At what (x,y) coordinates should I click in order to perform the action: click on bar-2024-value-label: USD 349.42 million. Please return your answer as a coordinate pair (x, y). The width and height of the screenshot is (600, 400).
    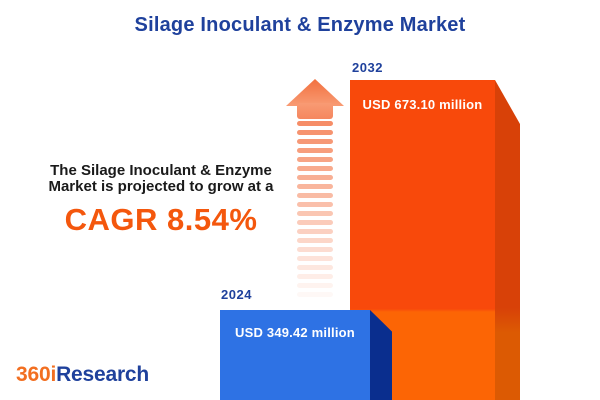
    Looking at the image, I should click on (295, 332).